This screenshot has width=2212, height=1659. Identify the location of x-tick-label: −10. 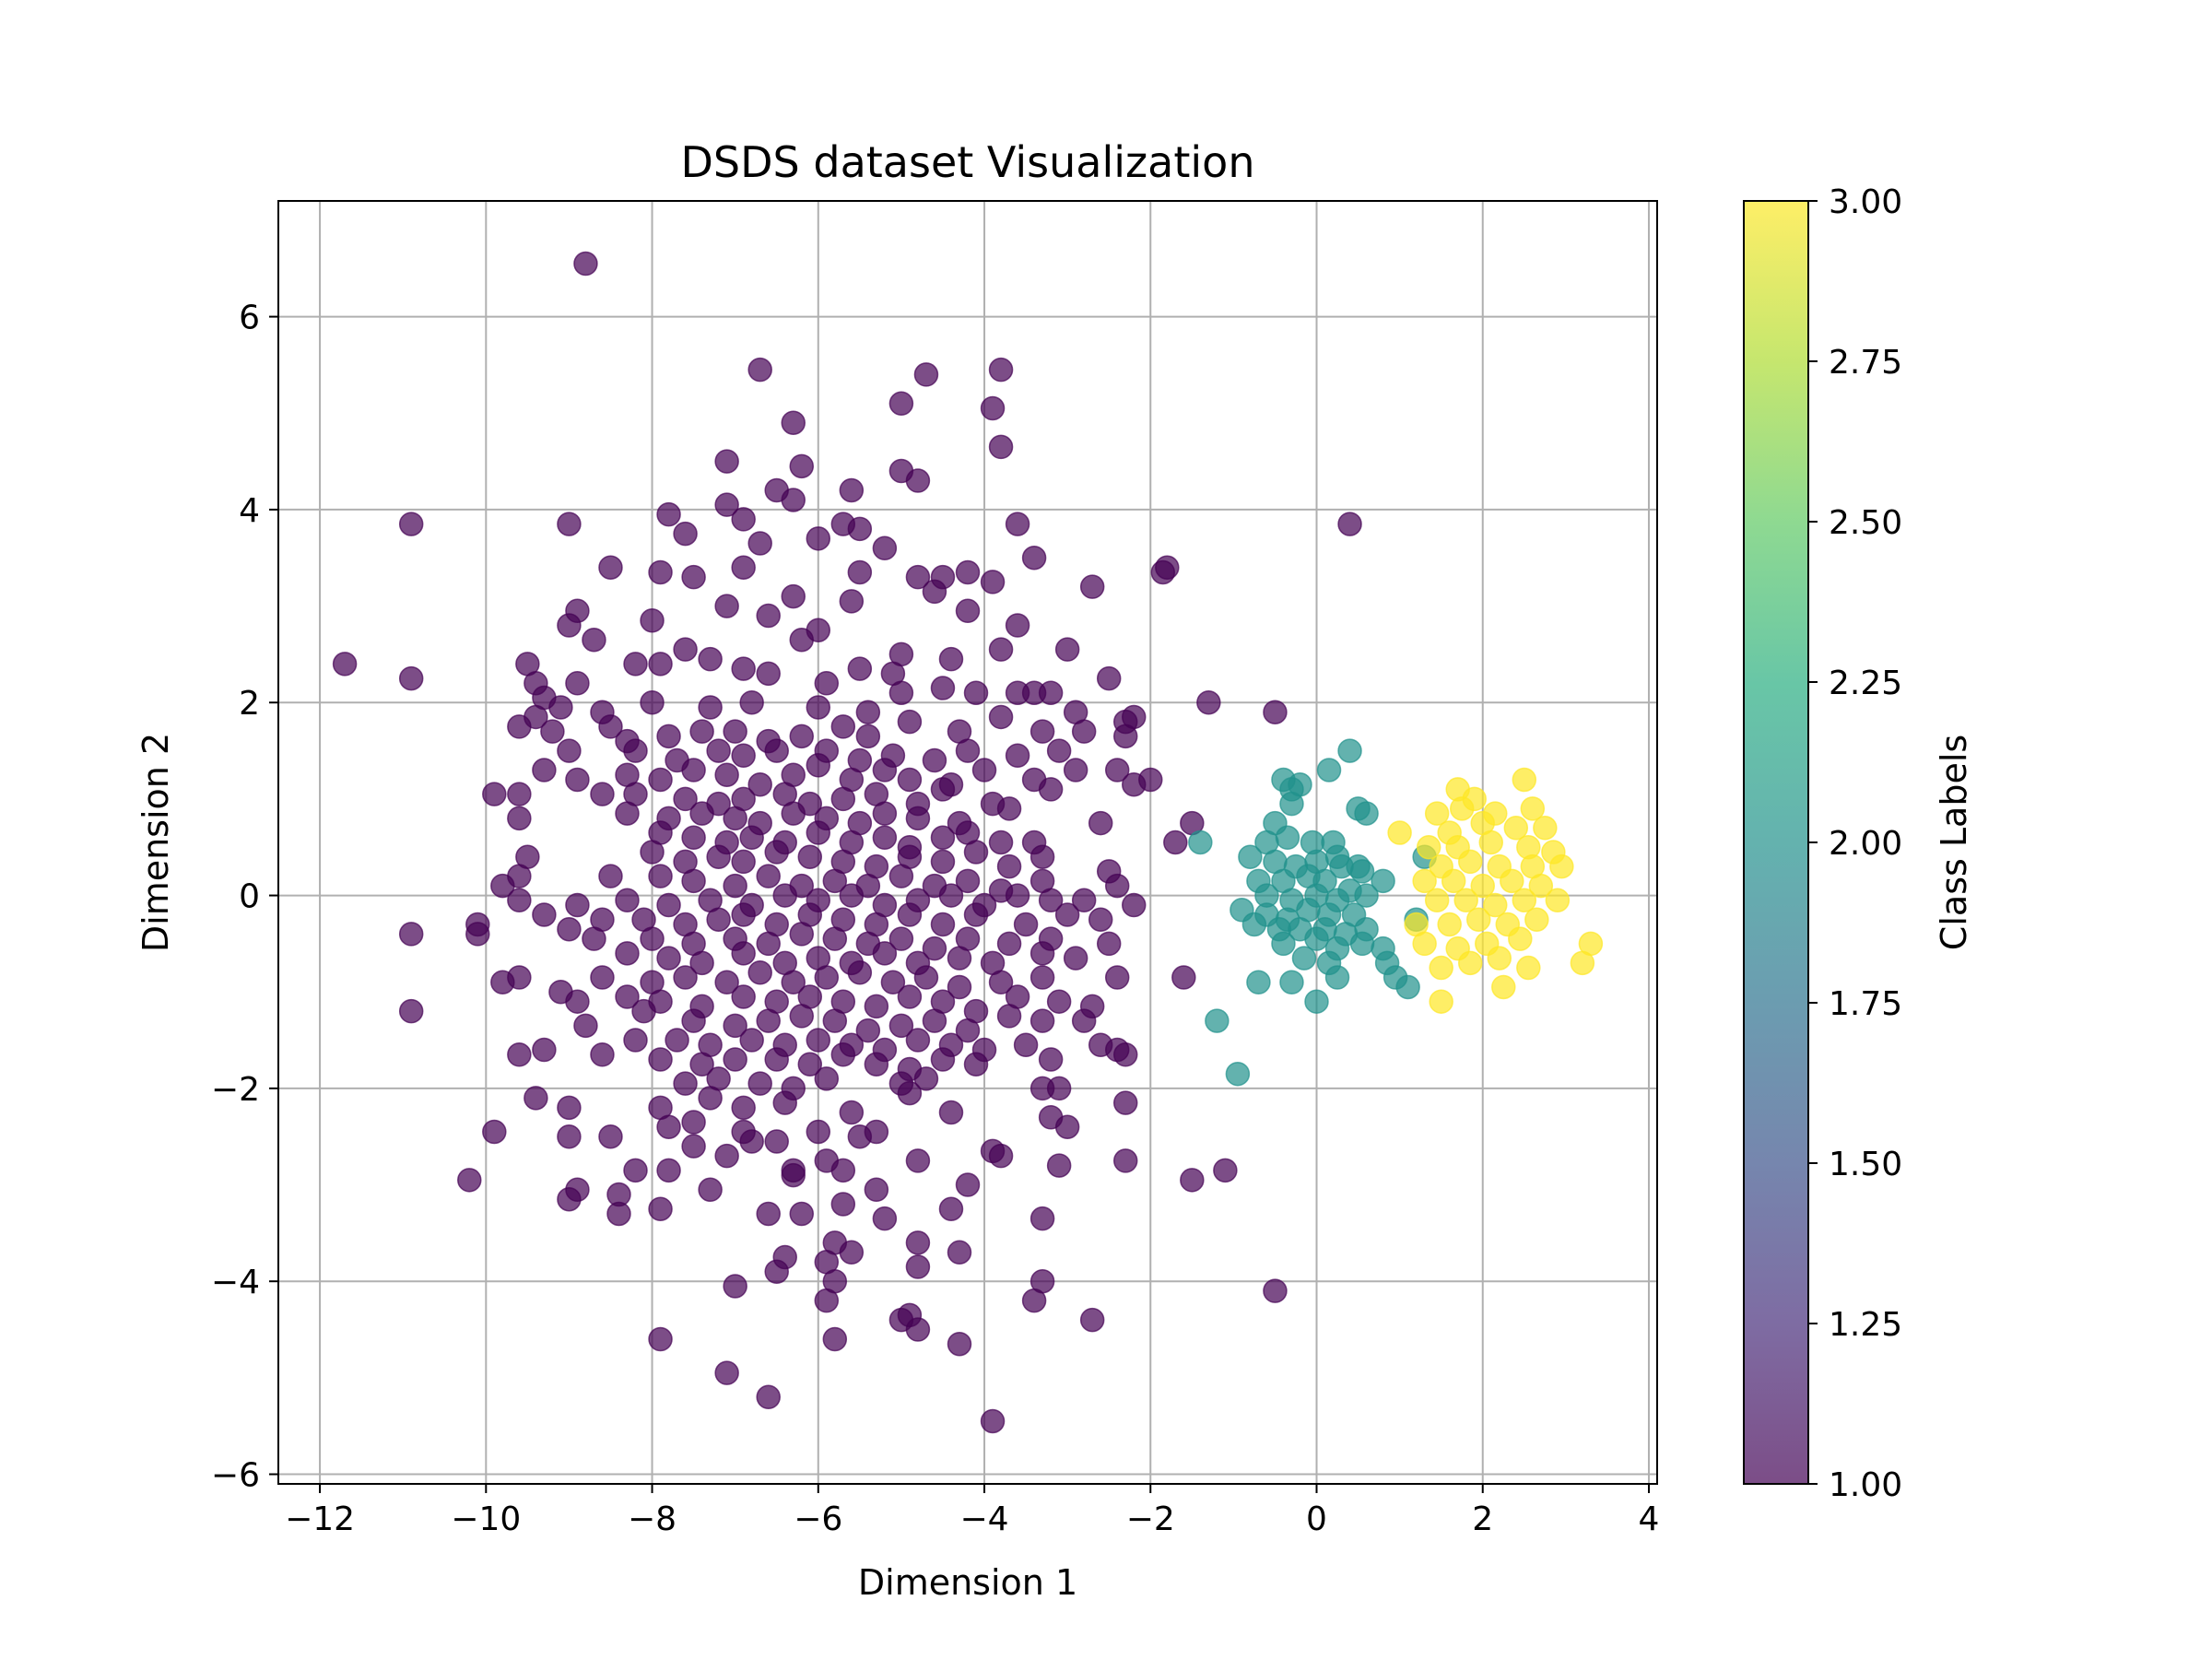
(486, 1519).